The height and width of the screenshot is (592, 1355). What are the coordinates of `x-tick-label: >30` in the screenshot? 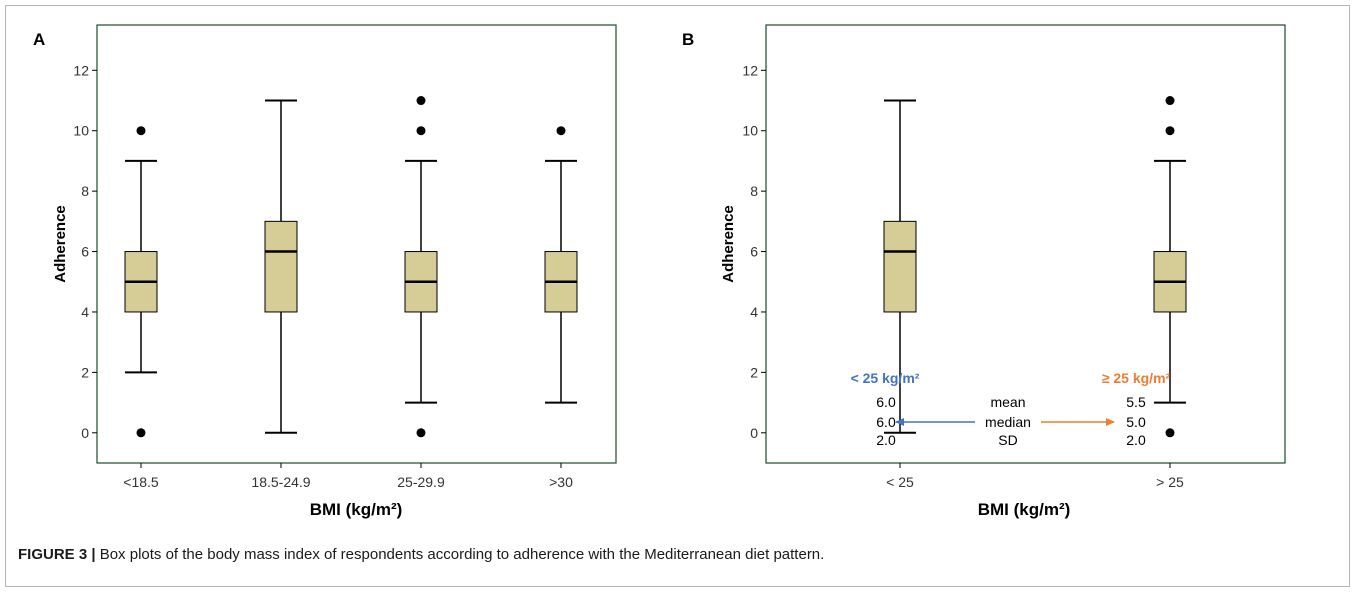 It's located at (561, 482).